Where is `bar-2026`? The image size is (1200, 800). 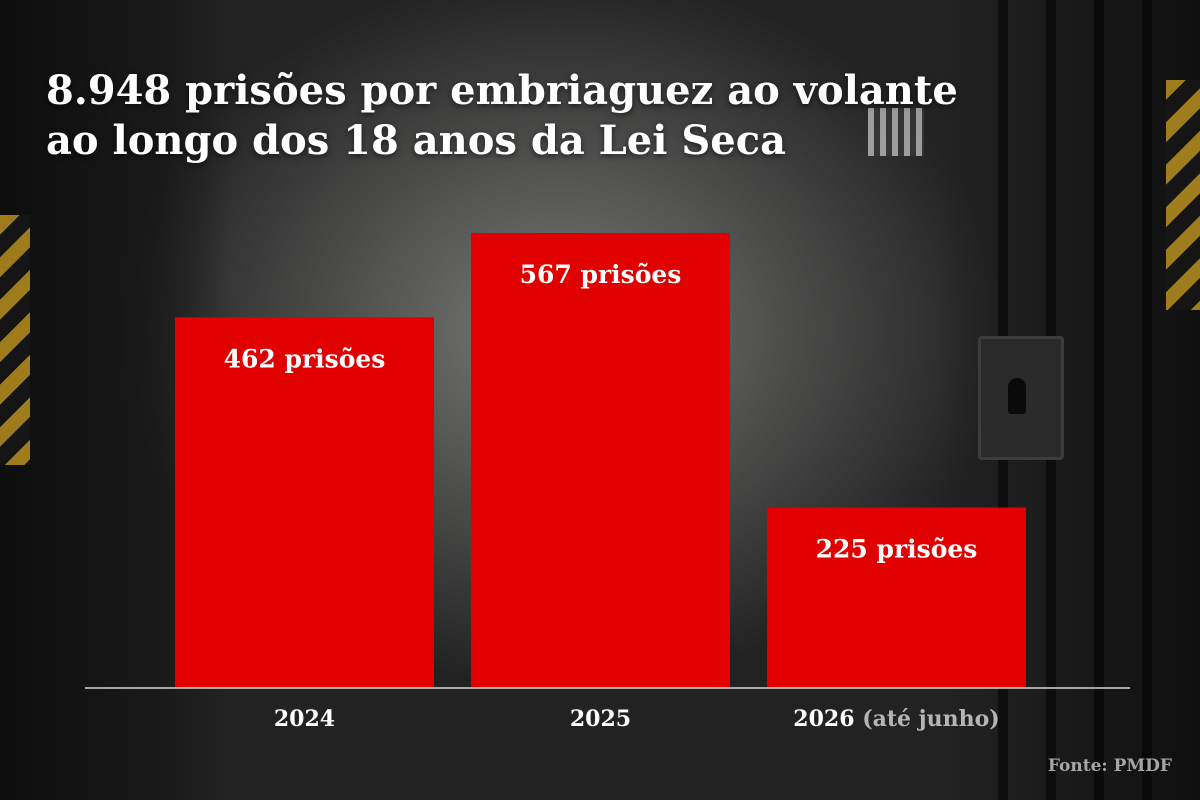
bar-2026 is located at coordinates (896, 597).